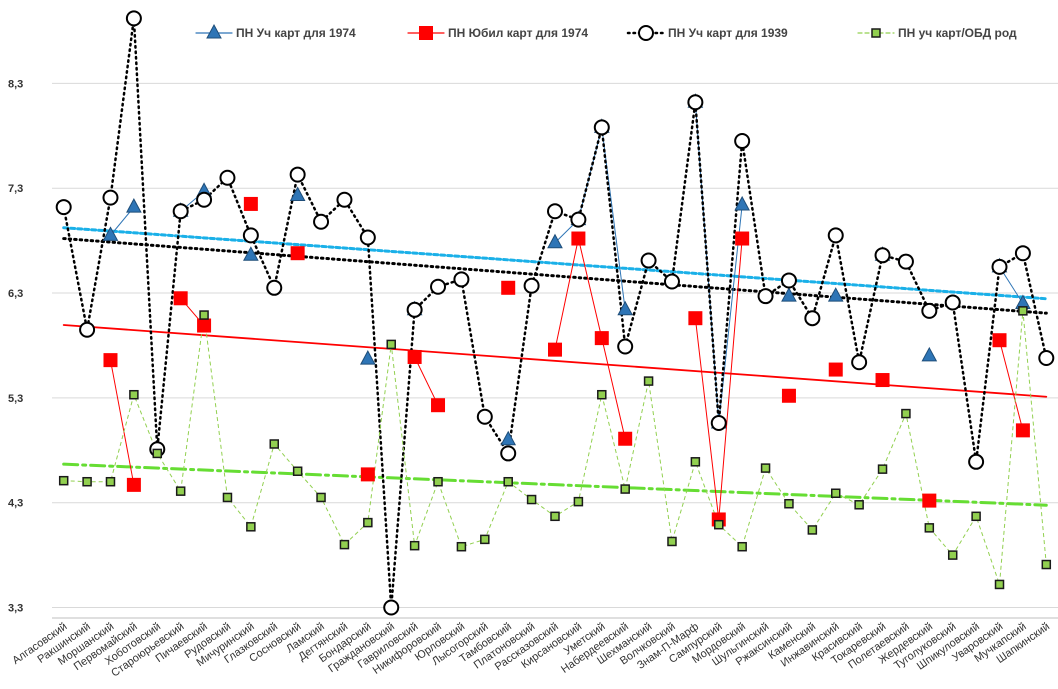 Image resolution: width=1058 pixels, height=689 pixels. What do you see at coordinates (15, 84) in the screenshot?
I see `y-tick-label: 8,3` at bounding box center [15, 84].